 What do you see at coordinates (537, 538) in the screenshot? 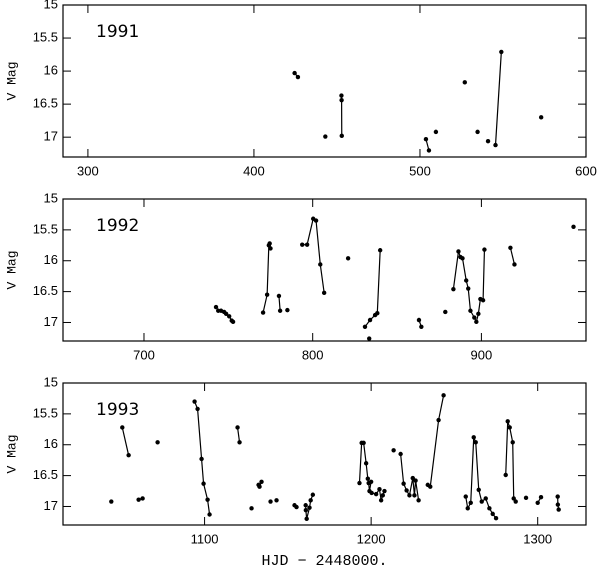
I see `x-tick-label: 1300` at bounding box center [537, 538].